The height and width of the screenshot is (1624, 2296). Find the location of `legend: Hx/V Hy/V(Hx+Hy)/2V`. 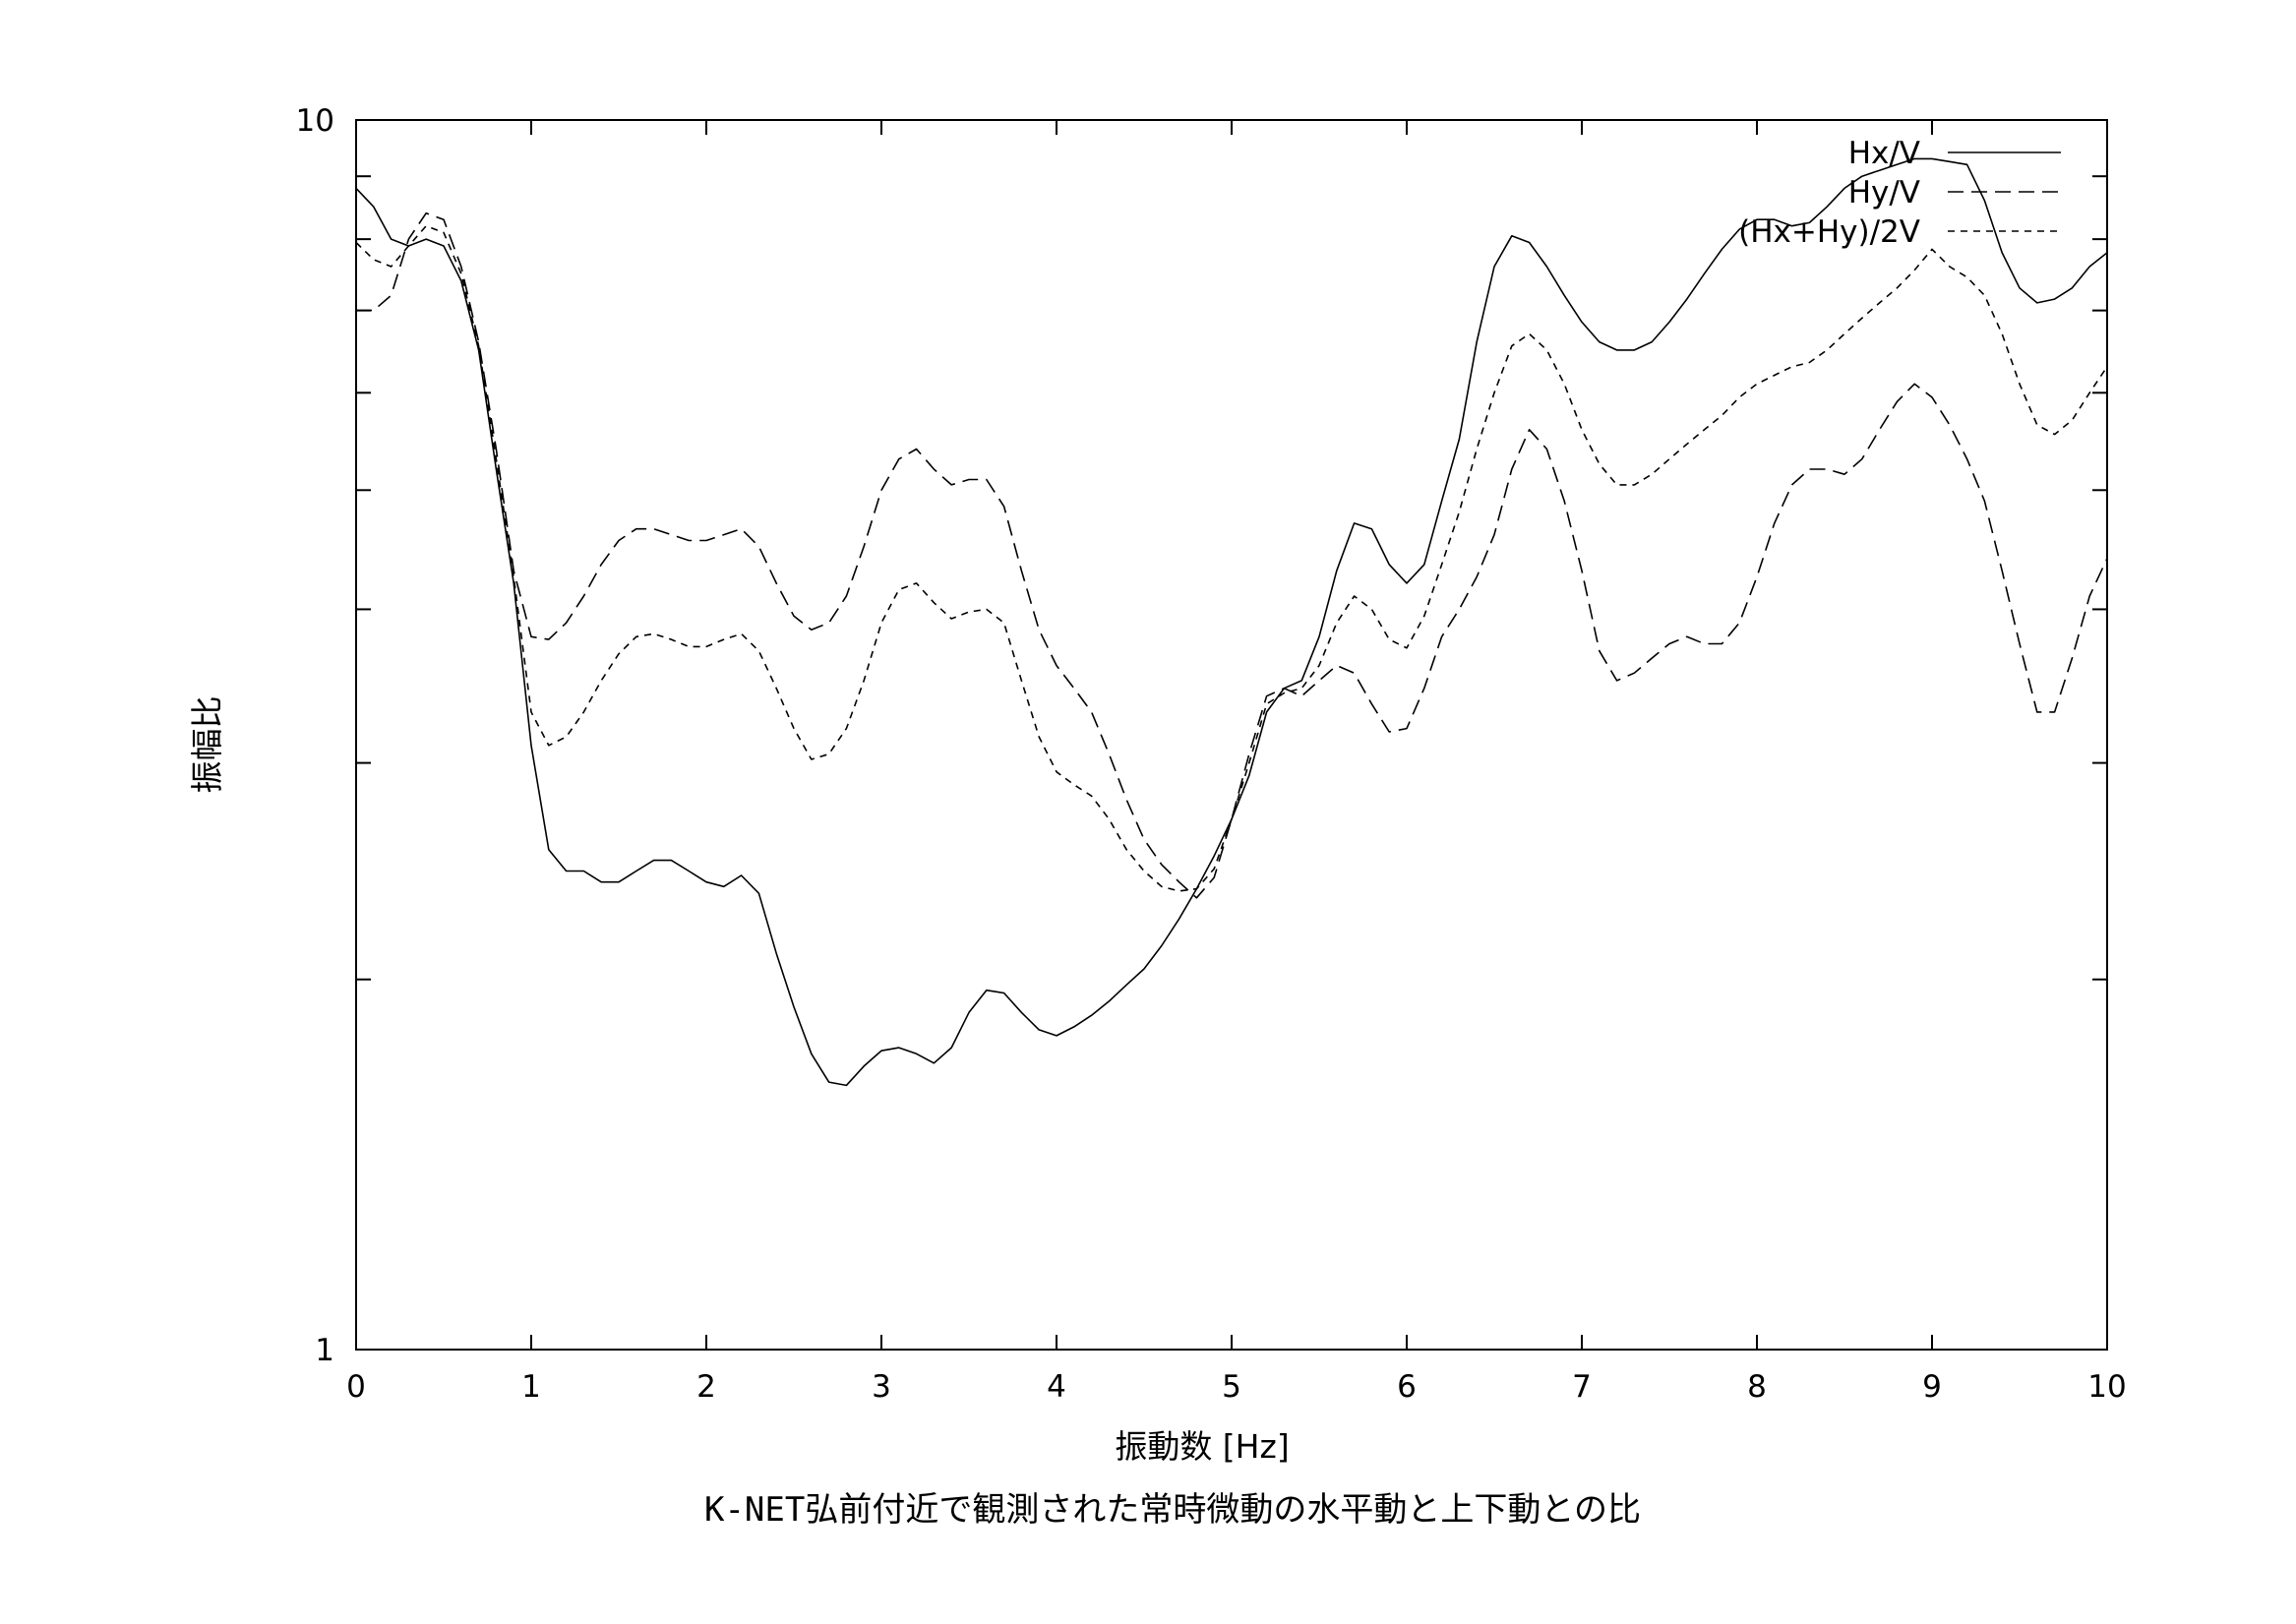

legend: Hx/V Hy/V(Hx+Hy)/2V is located at coordinates (1899, 193).